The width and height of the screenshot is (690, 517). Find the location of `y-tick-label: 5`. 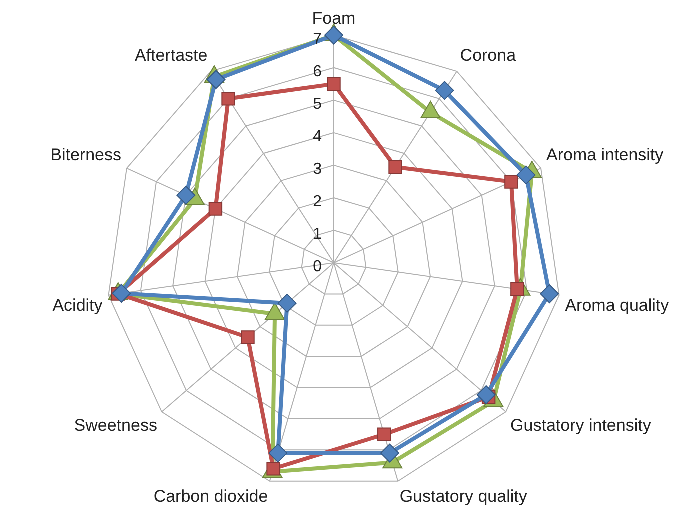

y-tick-label: 5 is located at coordinates (317, 104).